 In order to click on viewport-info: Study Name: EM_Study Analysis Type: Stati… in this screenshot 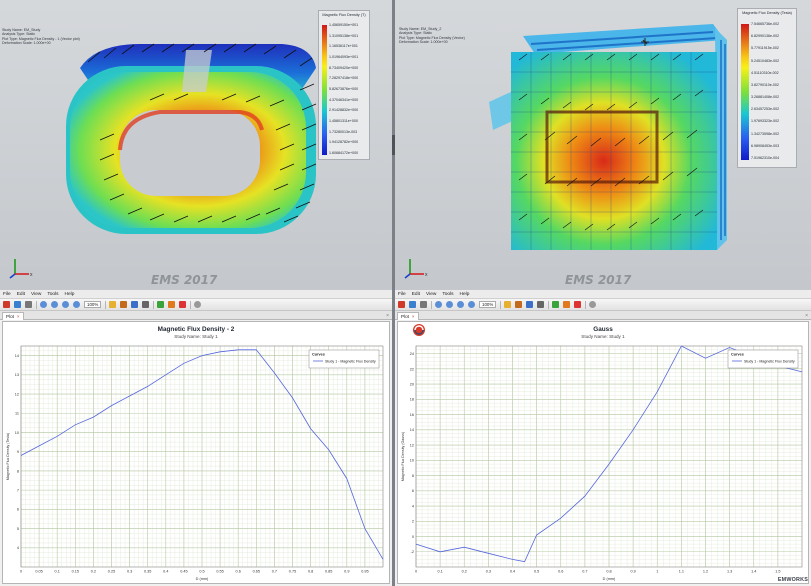, I will do `click(41, 37)`.